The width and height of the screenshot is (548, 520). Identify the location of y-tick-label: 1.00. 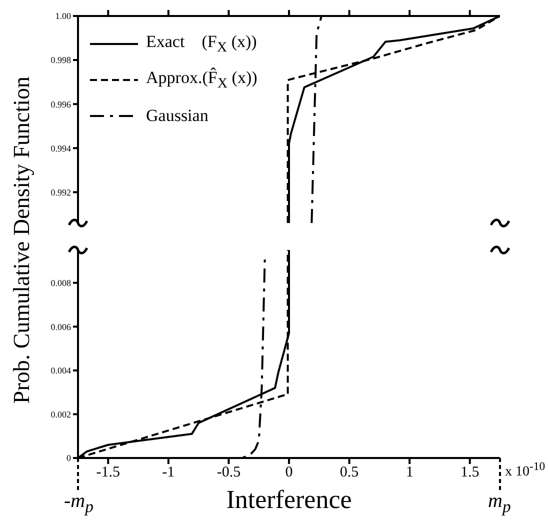
(63, 16).